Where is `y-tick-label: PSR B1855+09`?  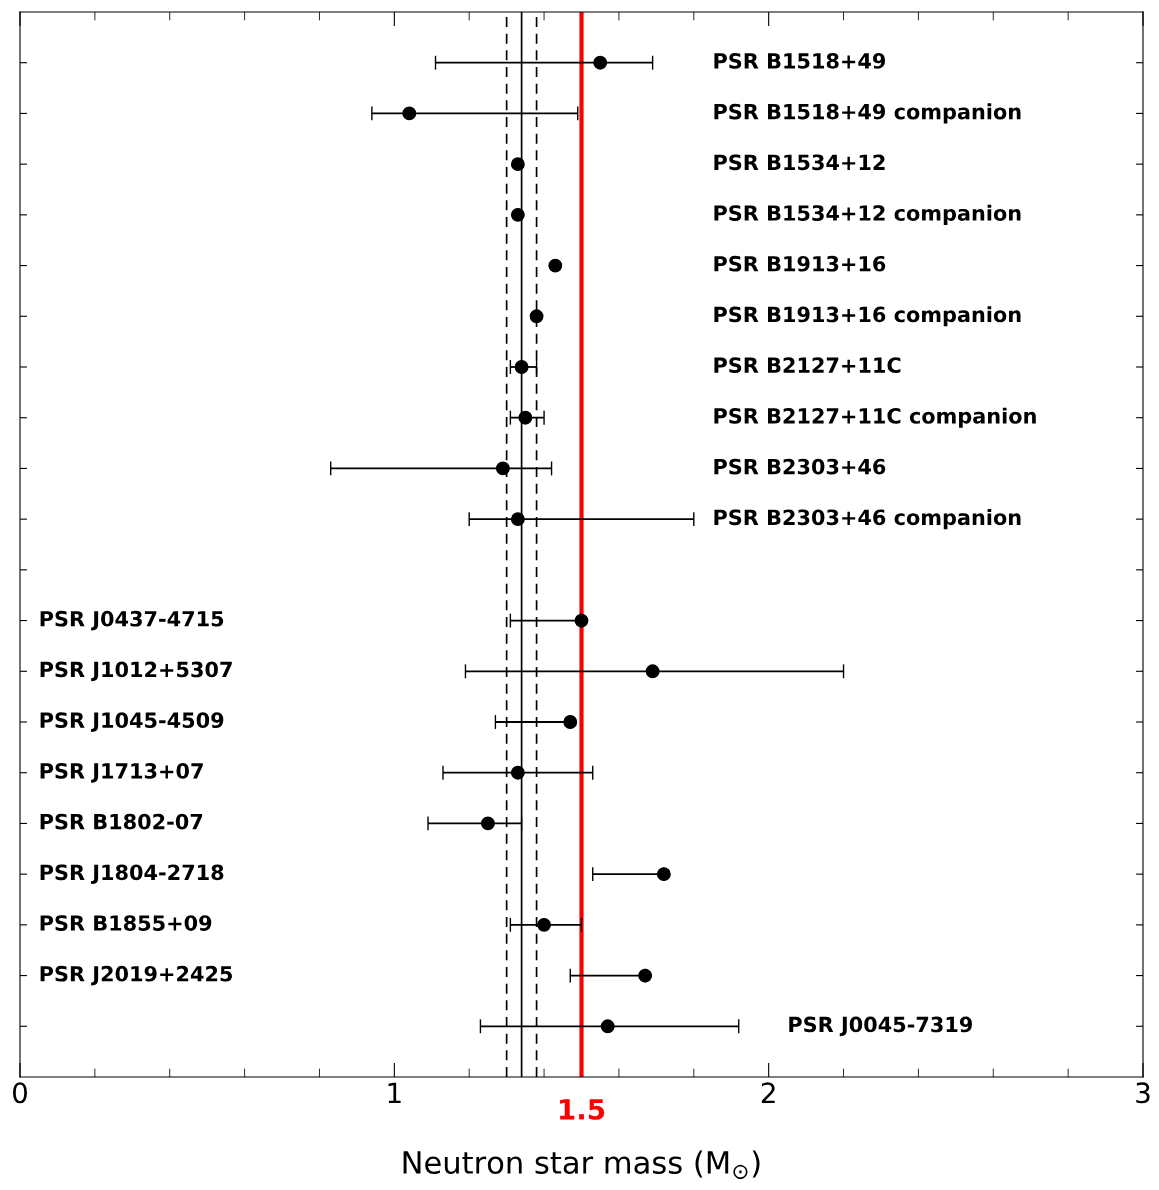 y-tick-label: PSR B1855+09 is located at coordinates (126, 923).